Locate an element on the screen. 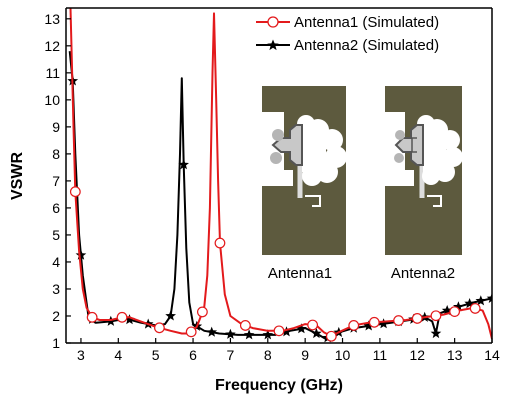 The height and width of the screenshot is (406, 506). x-tick-label: 3 is located at coordinates (81, 355).